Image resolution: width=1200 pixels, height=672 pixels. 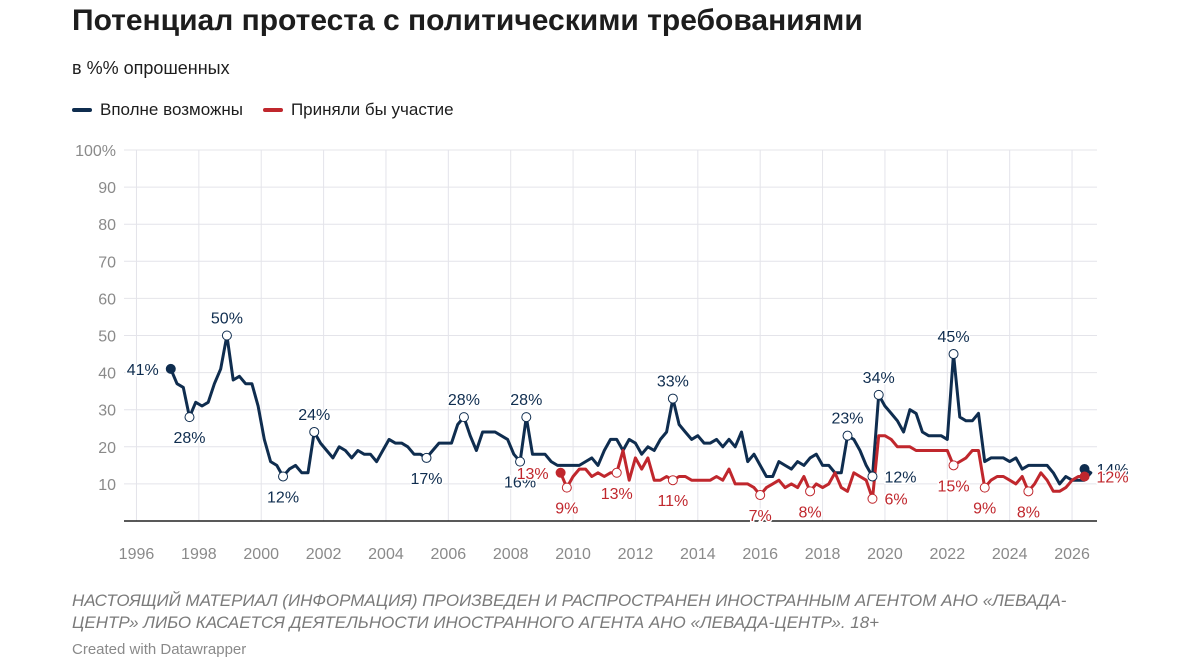 What do you see at coordinates (227, 319) in the screenshot?
I see `data-label: 50%` at bounding box center [227, 319].